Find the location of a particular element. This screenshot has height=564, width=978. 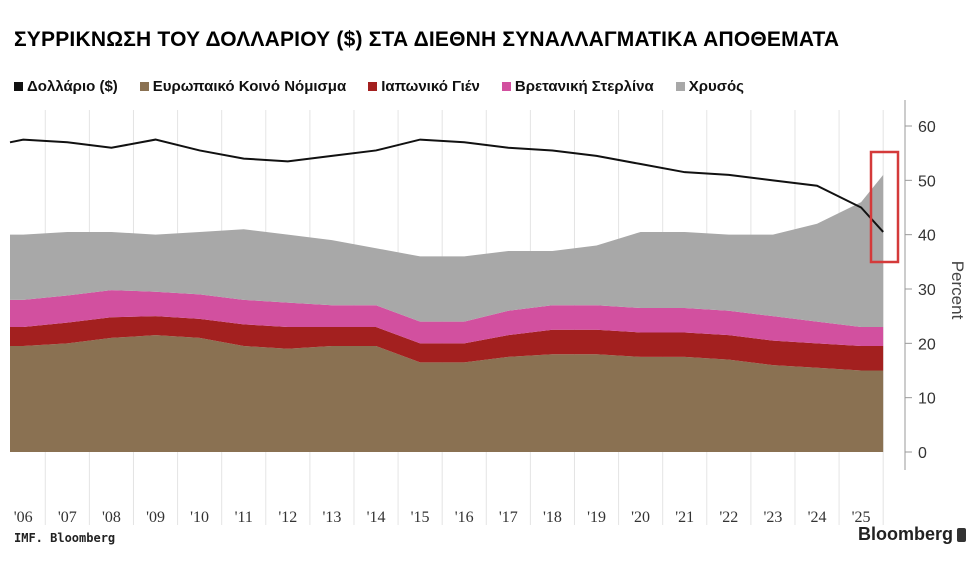

x-tick-label: '06 is located at coordinates (23, 517).